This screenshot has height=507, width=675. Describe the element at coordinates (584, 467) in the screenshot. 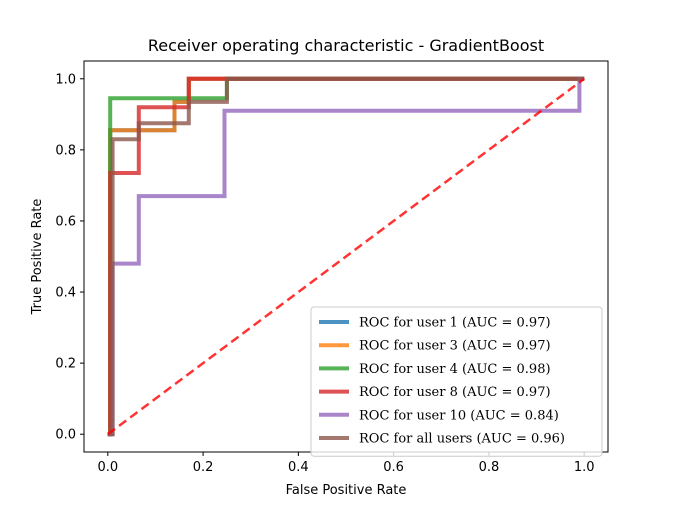

I see `x-tick-label: 1.0` at that location.